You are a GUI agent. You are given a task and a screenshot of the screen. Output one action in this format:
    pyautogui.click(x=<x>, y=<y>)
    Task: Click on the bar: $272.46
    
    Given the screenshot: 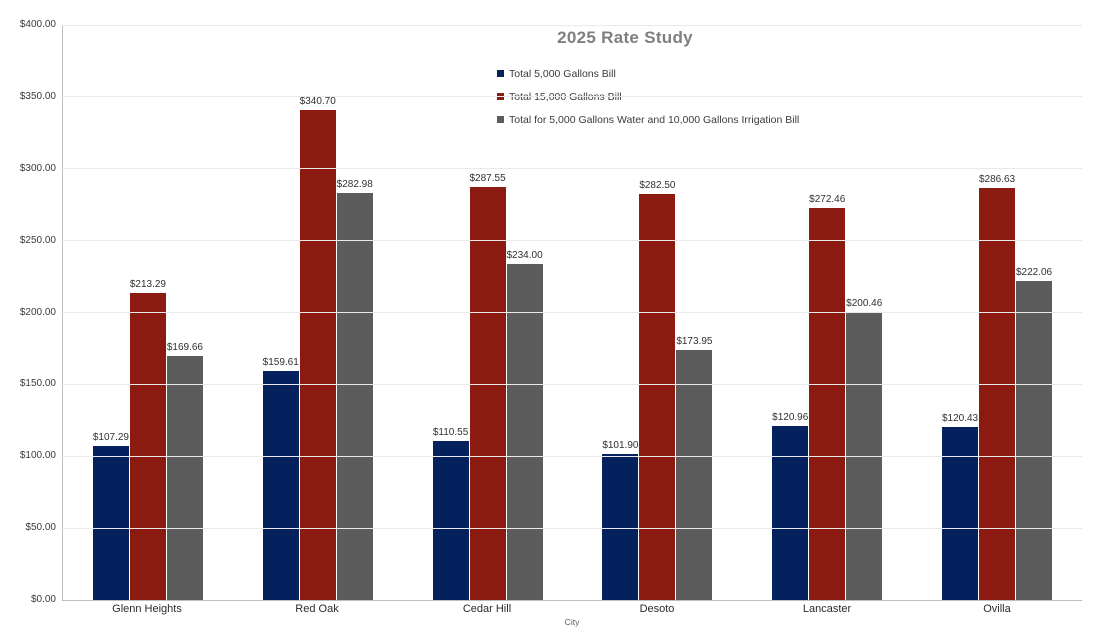 What is the action you would take?
    pyautogui.click(x=827, y=397)
    